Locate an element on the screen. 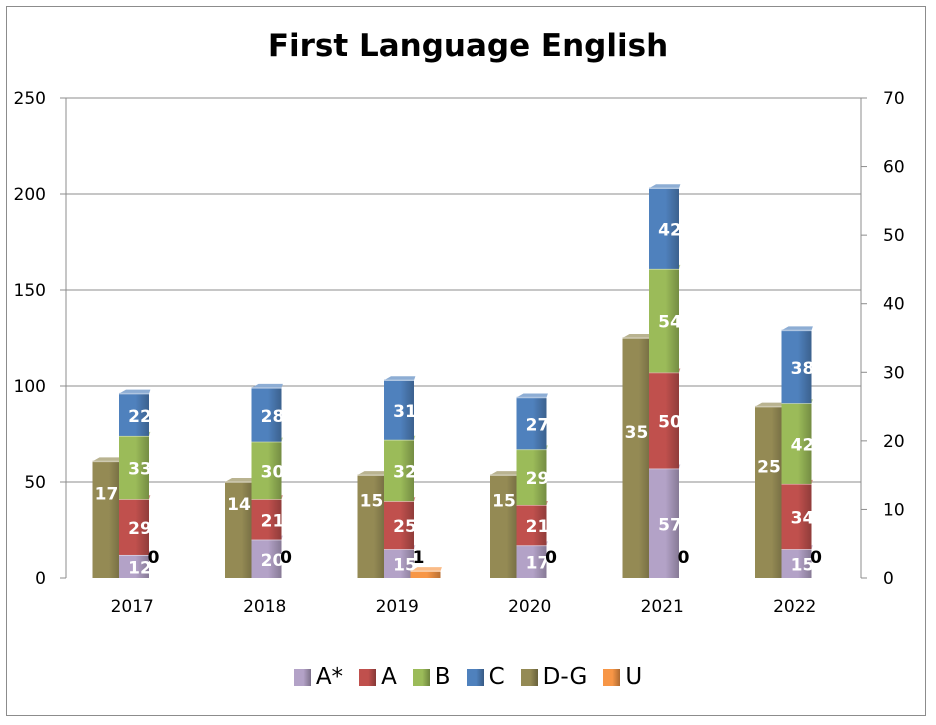 The width and height of the screenshot is (936, 725). data-label-c: 42 is located at coordinates (670, 231).